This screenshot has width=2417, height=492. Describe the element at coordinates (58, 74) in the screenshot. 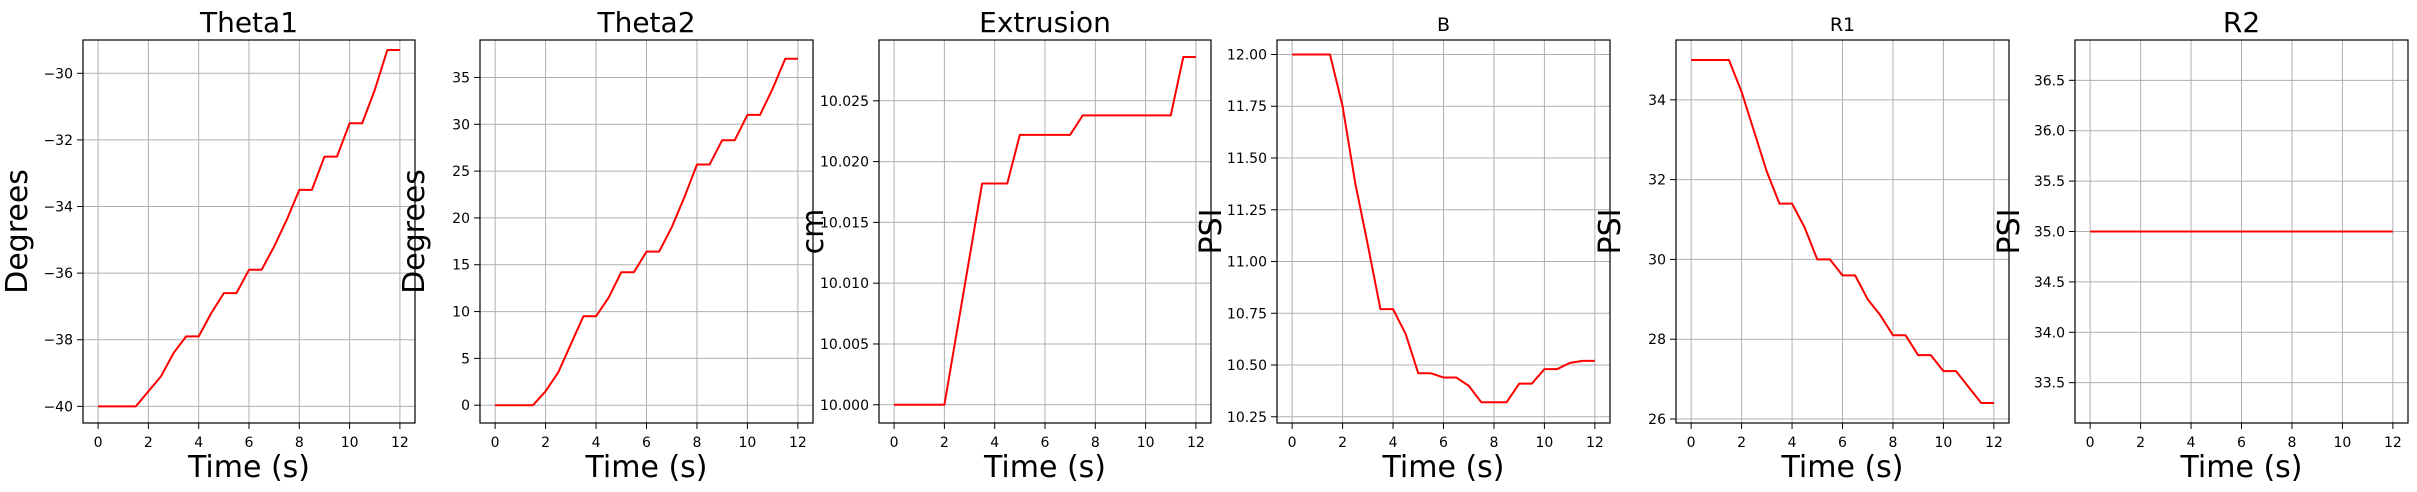

I see `y-tick-label: −30` at that location.